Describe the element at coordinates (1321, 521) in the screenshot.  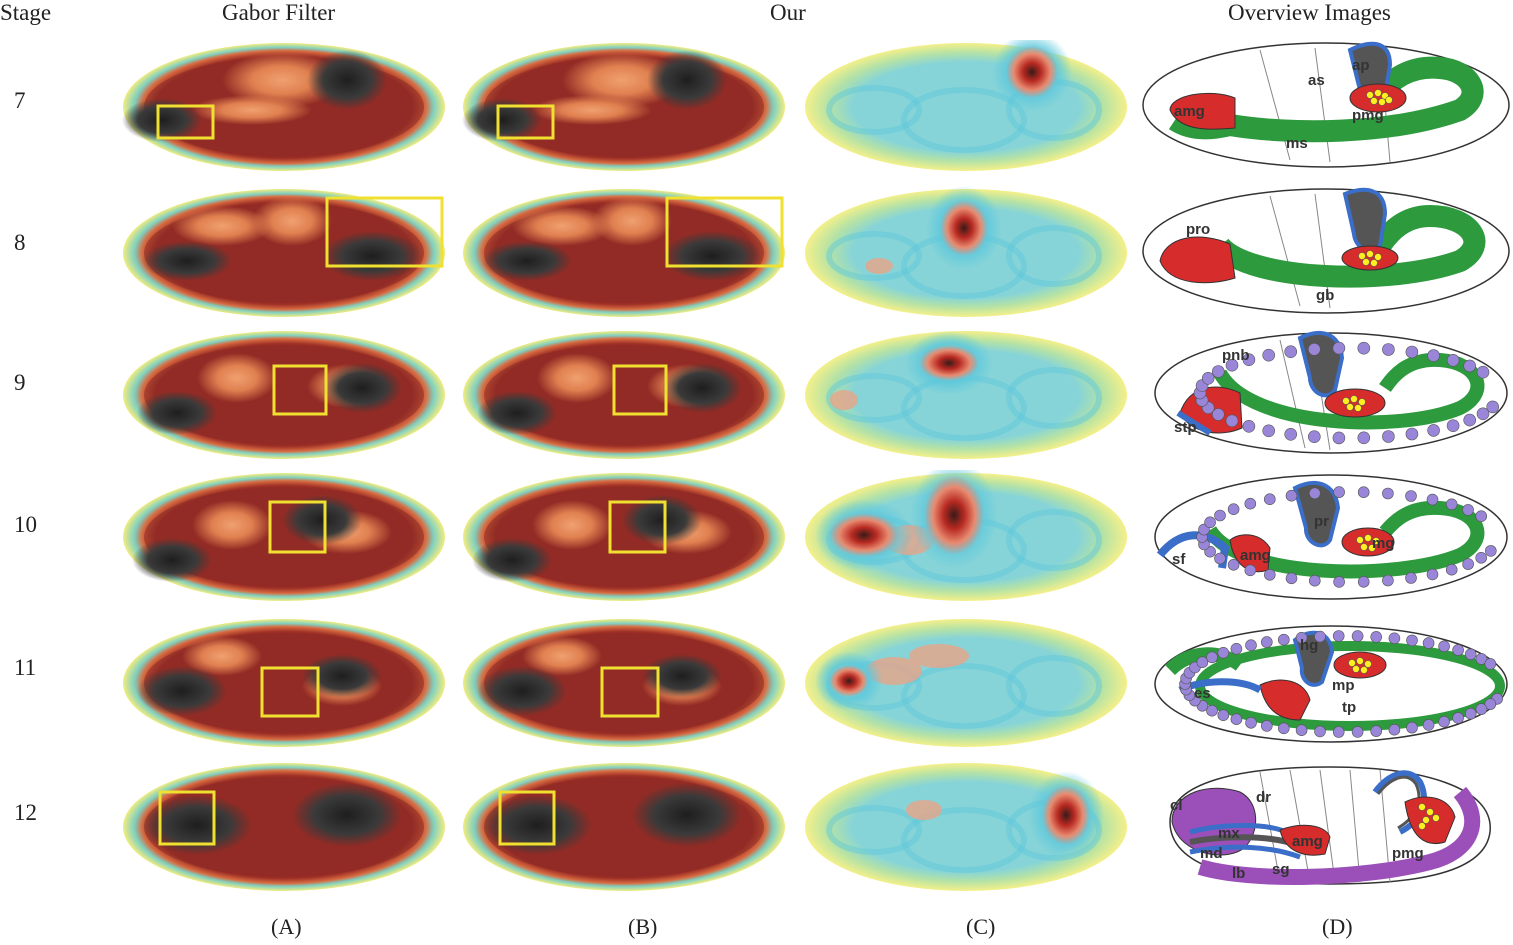
I see `ov-label-pr: pr` at that location.